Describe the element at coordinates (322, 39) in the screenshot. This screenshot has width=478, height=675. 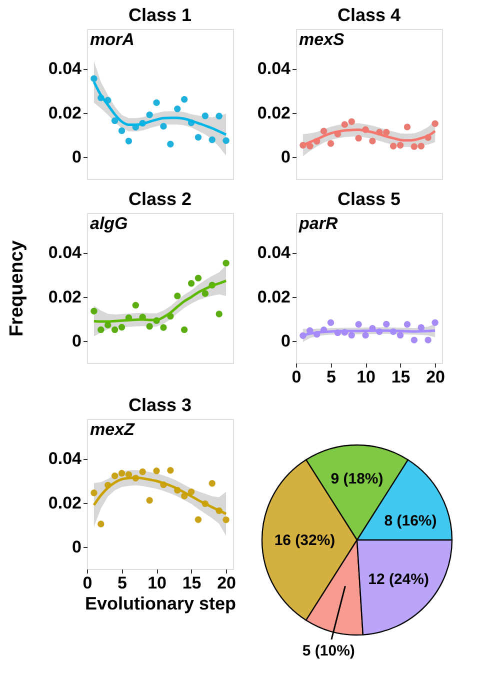
I see `annotation: mexS` at that location.